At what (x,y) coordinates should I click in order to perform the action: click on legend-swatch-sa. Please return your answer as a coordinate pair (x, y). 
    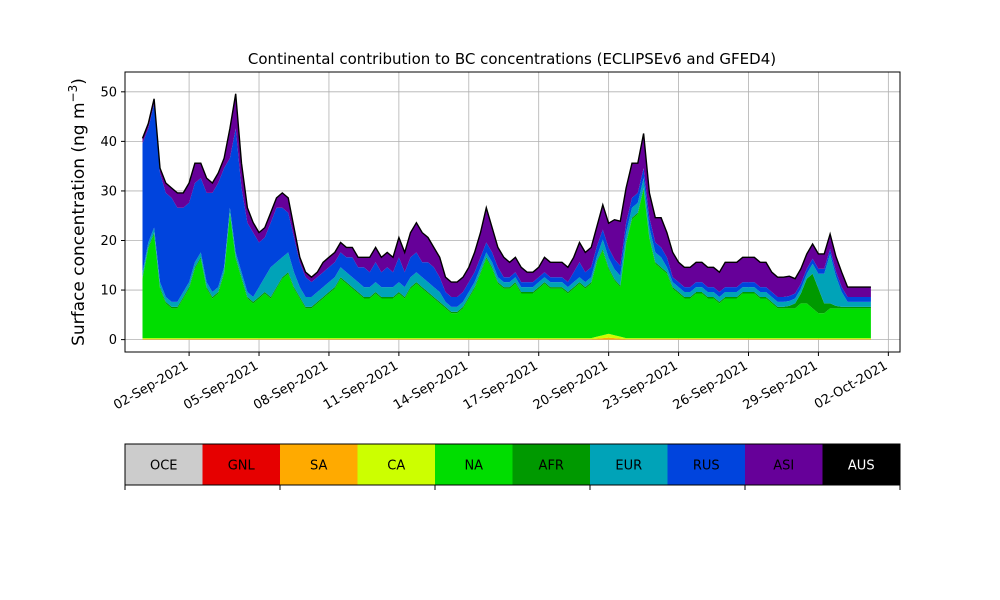
    Looking at the image, I should click on (319, 464).